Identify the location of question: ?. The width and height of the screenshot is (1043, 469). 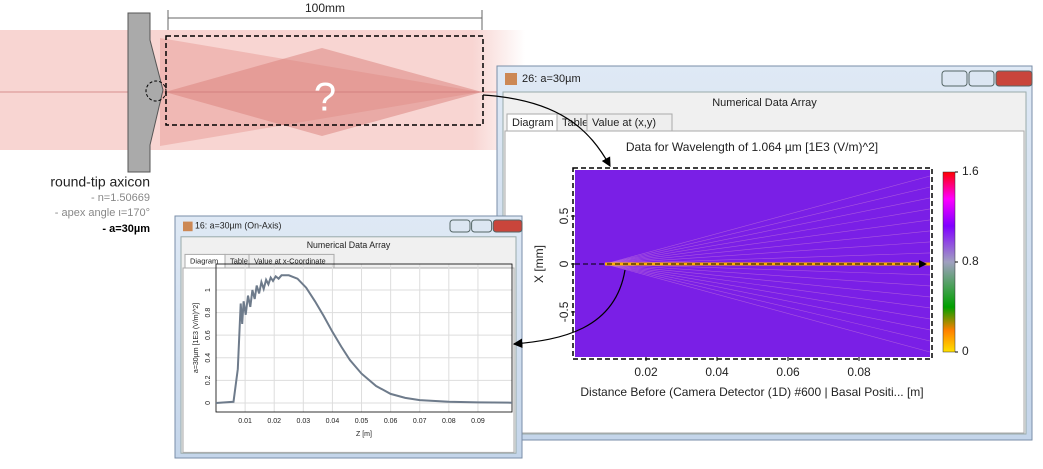
(325, 98).